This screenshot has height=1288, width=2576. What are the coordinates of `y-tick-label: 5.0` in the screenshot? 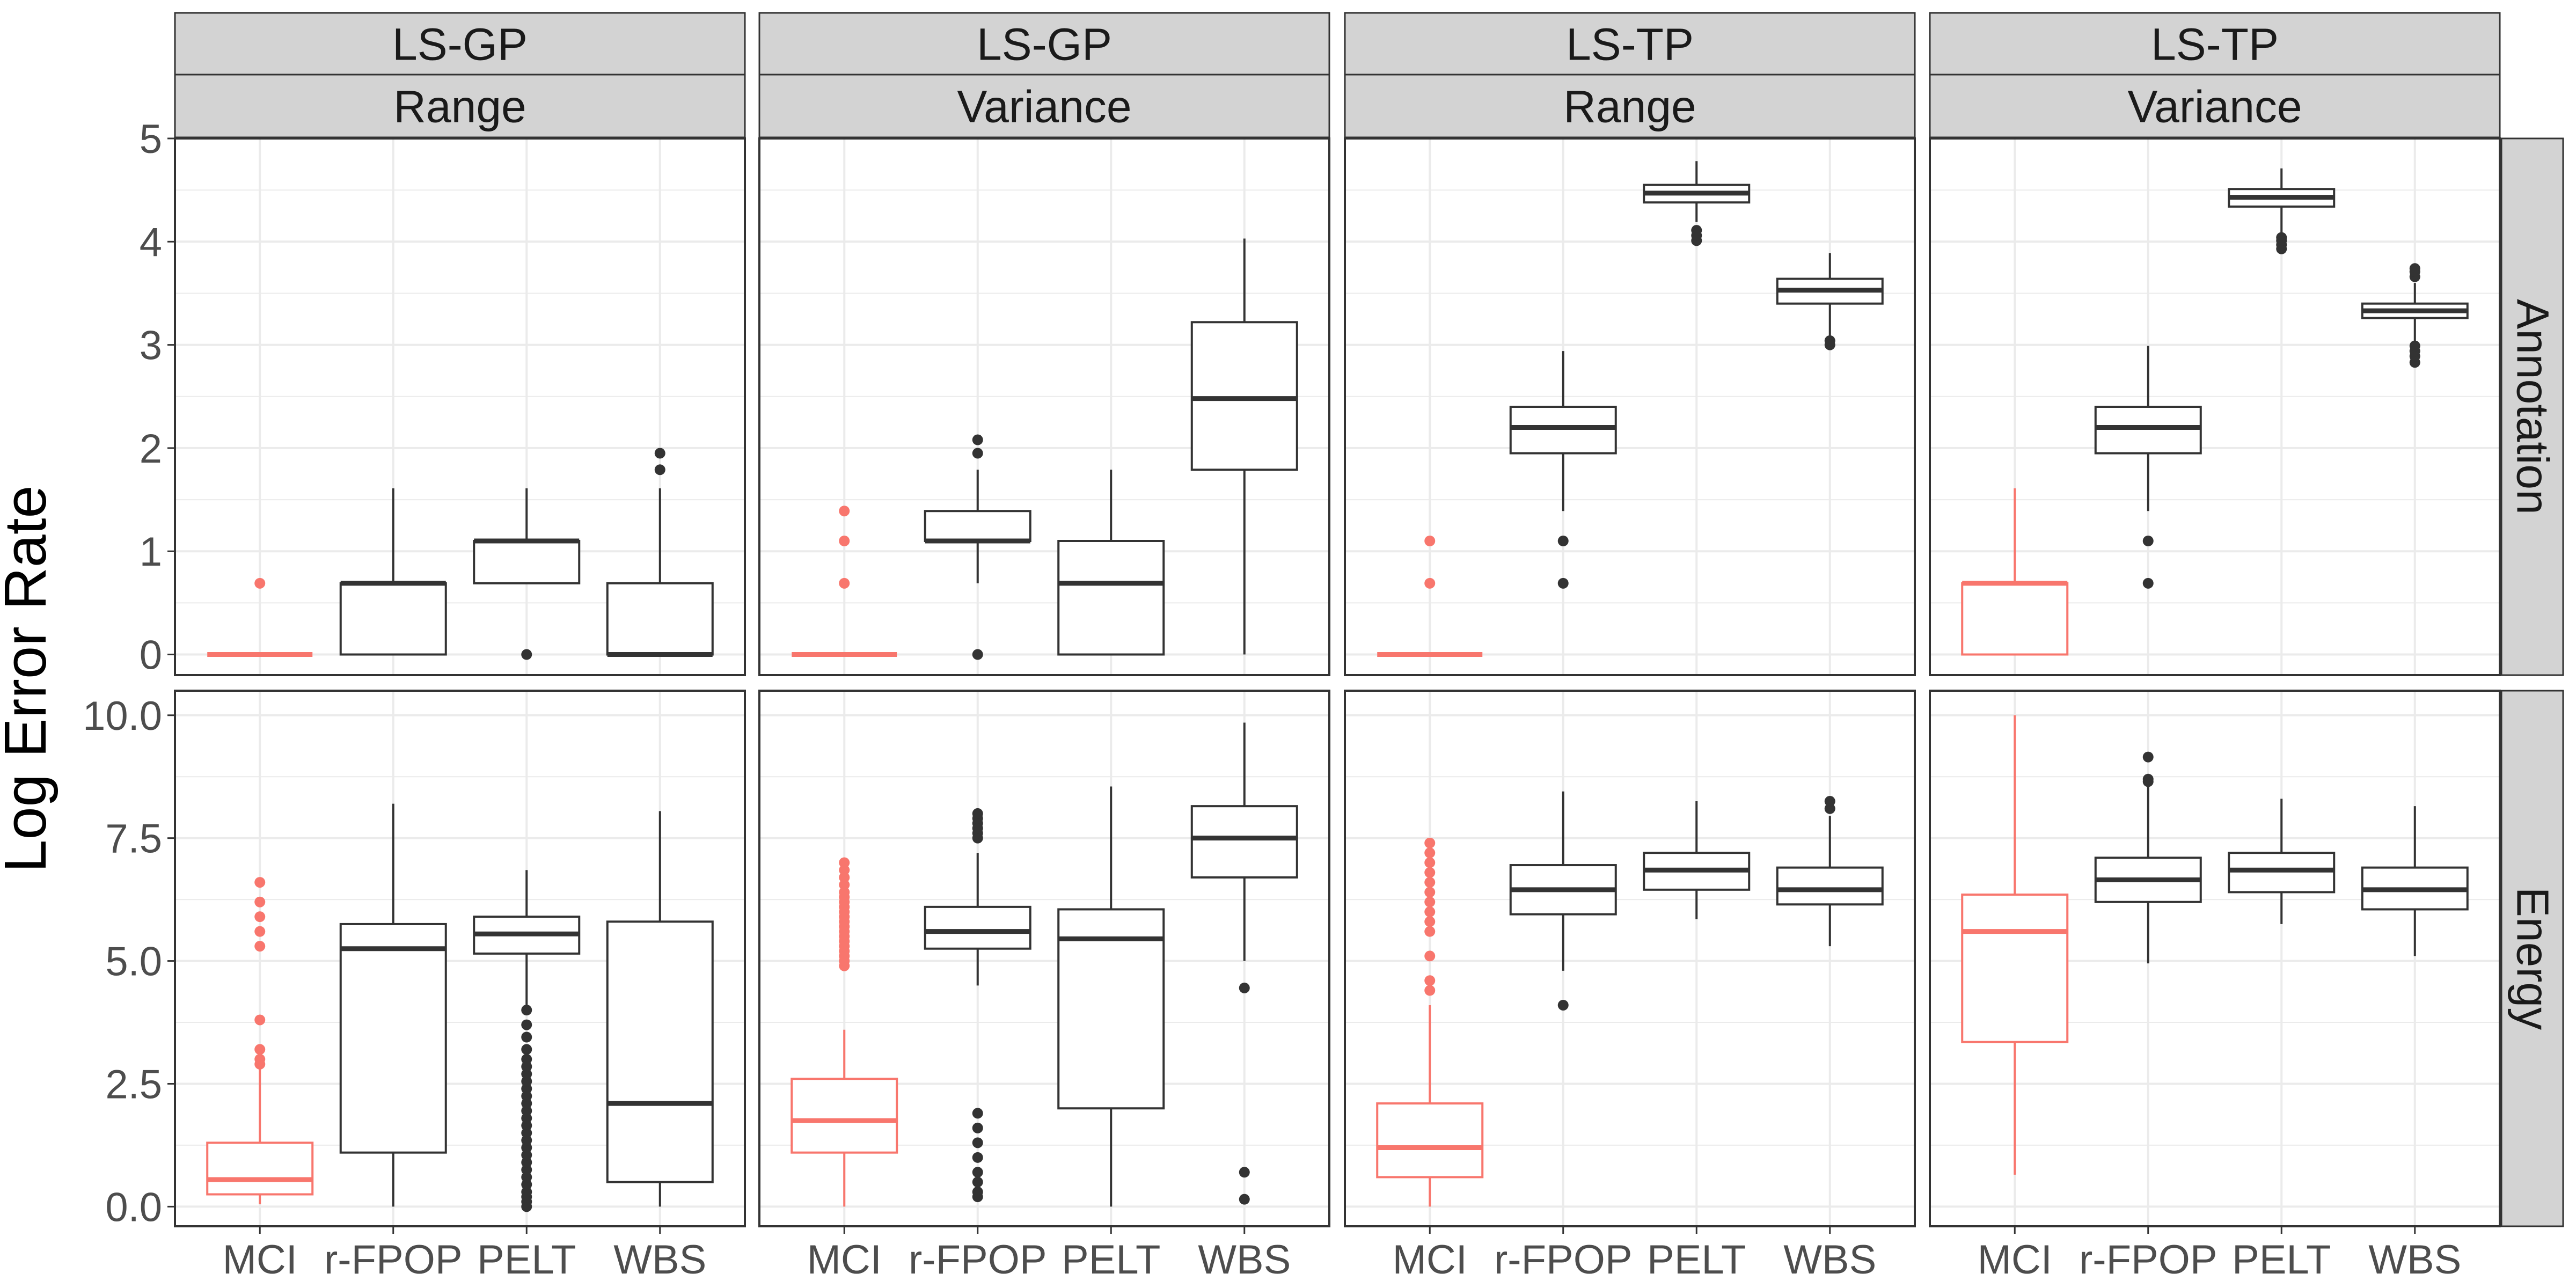 It's located at (133, 962).